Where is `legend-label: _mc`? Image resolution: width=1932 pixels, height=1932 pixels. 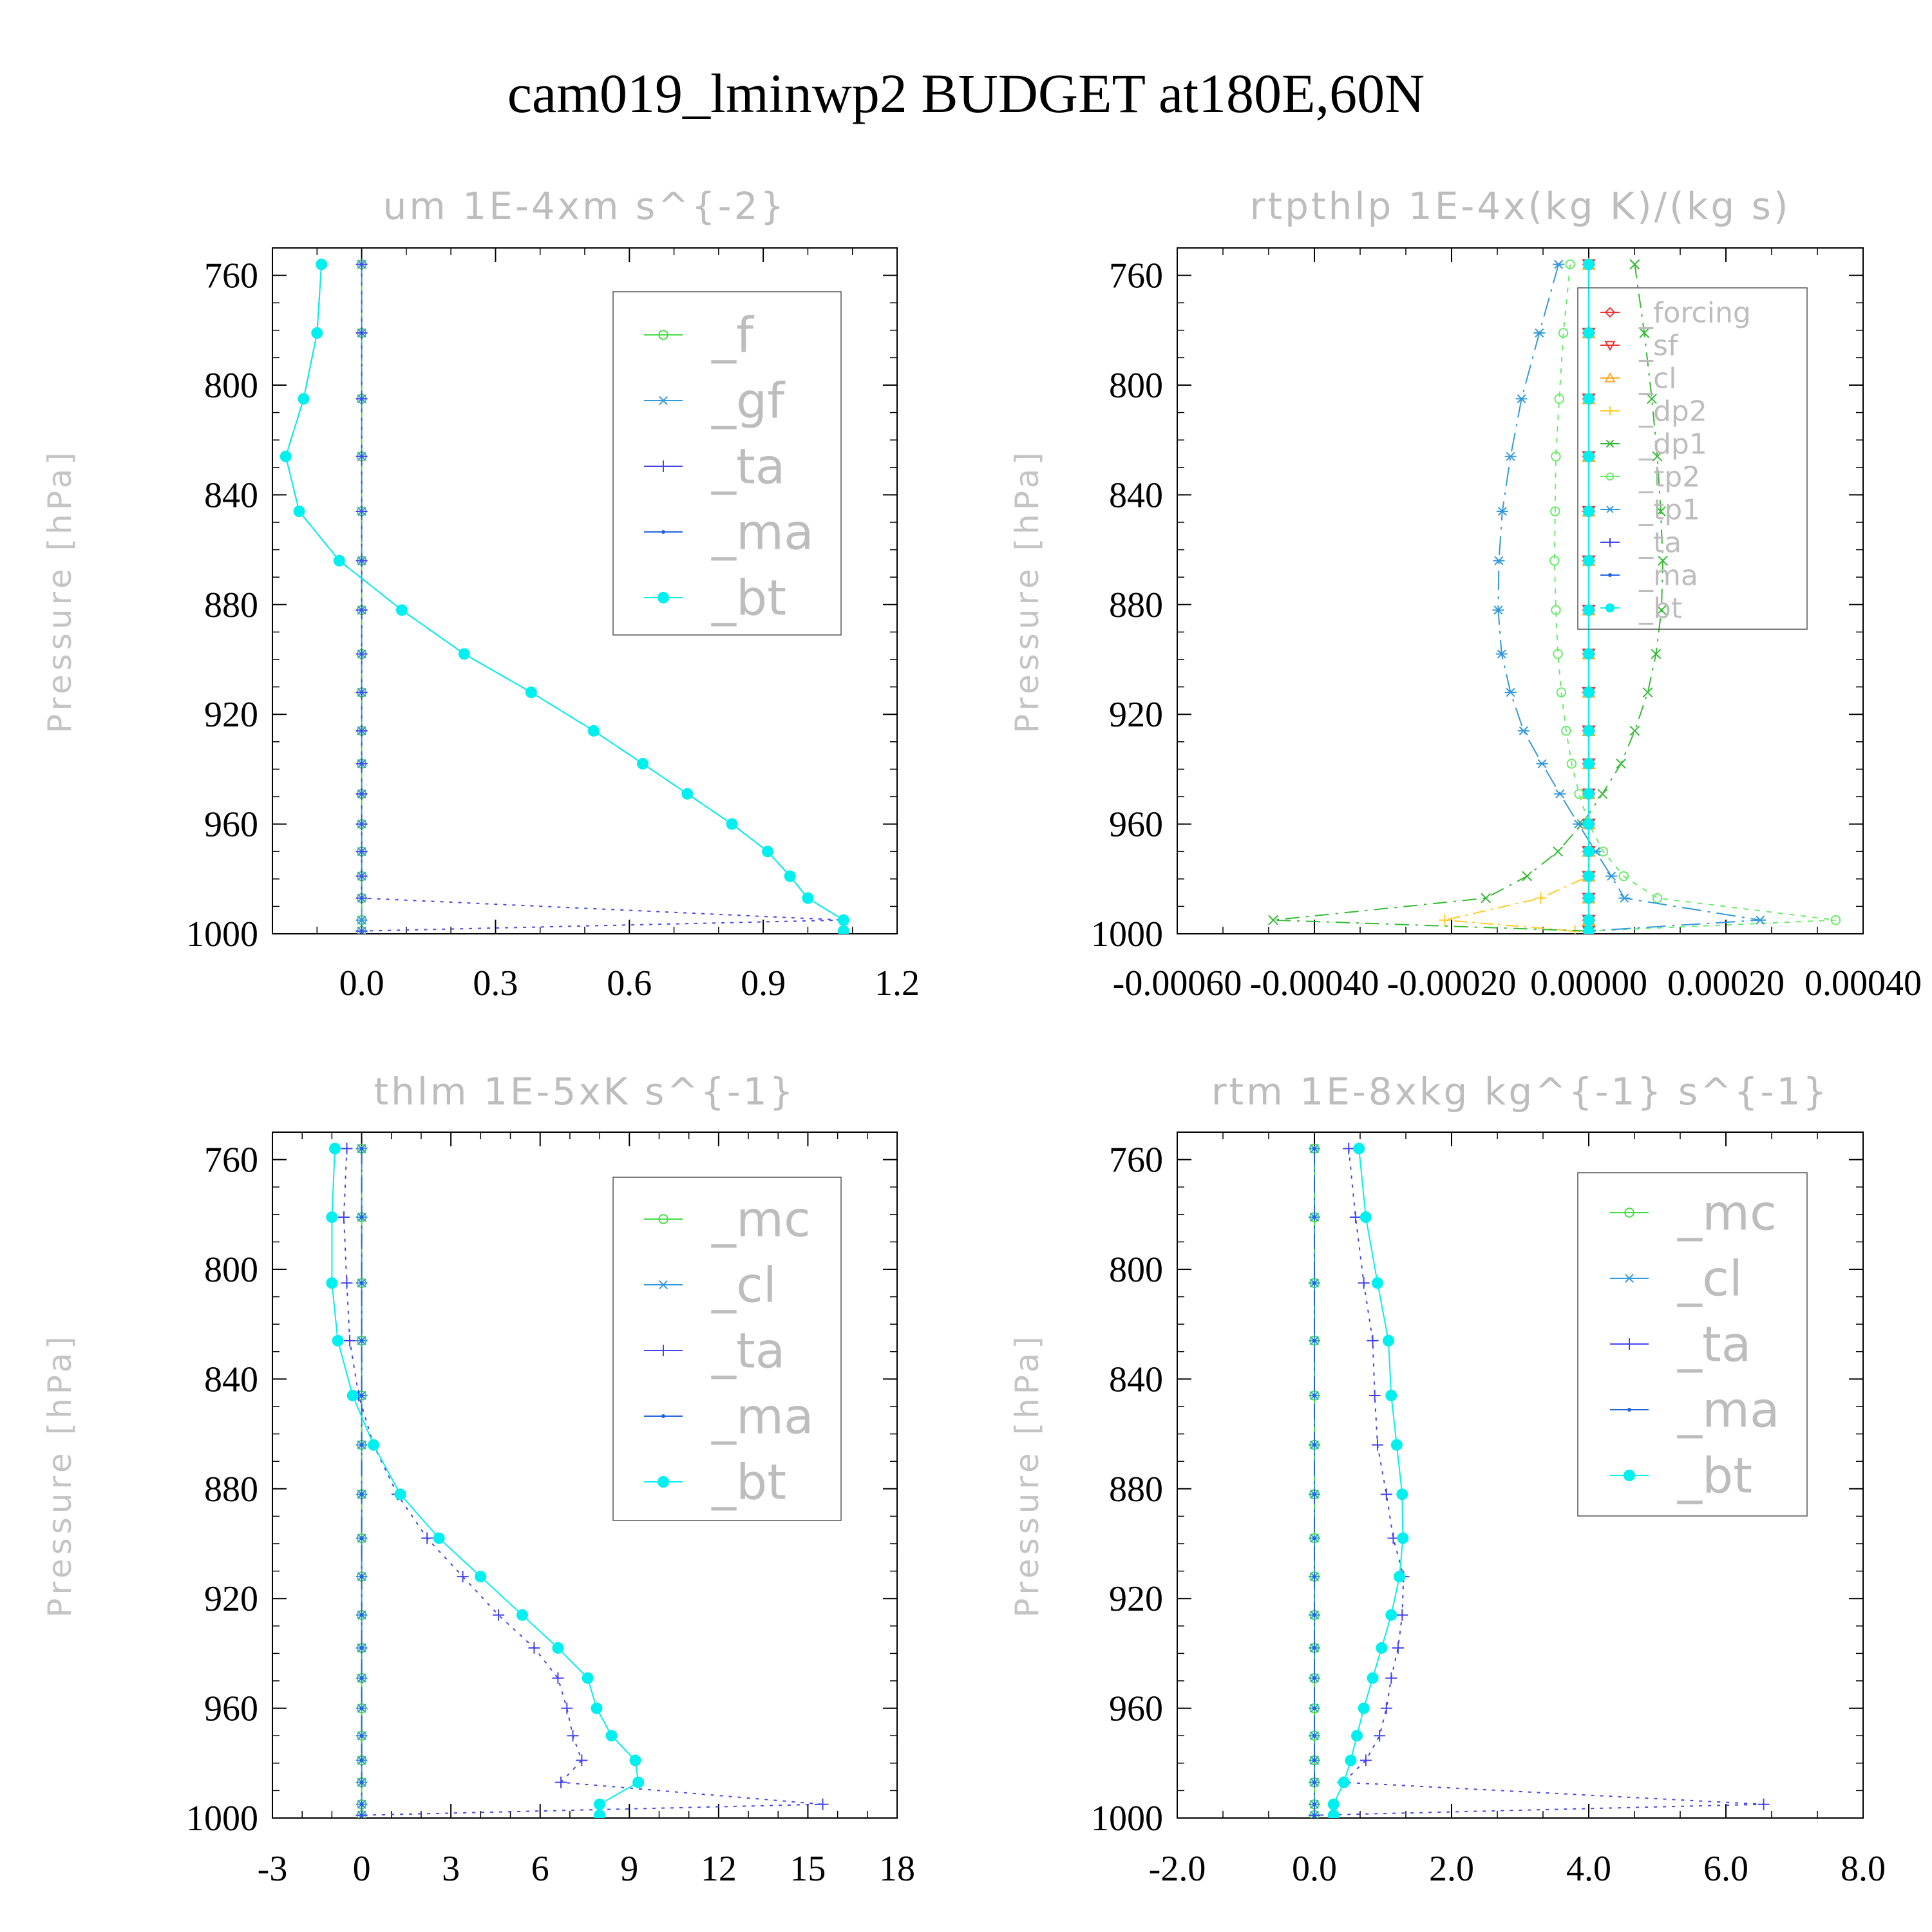
legend-label: _mc is located at coordinates (761, 1220).